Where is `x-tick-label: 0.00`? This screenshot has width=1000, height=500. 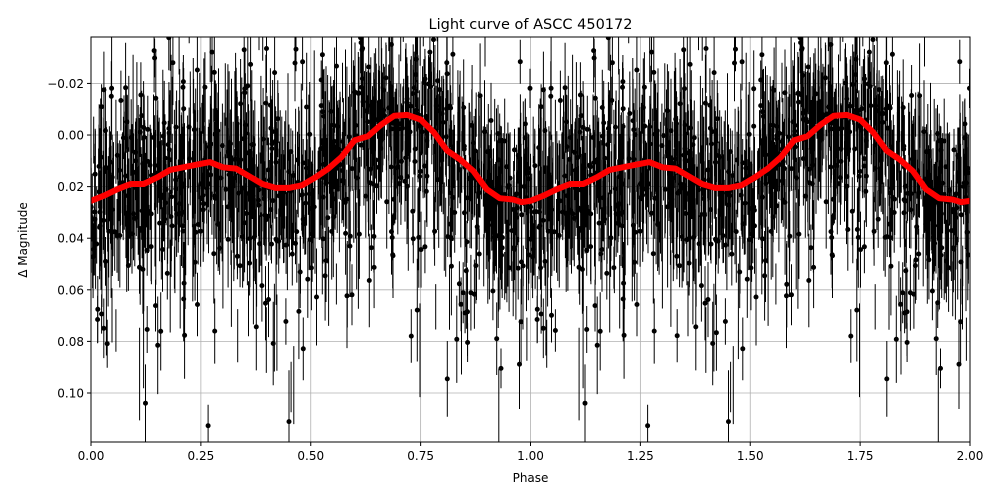 x-tick-label: 0.00 is located at coordinates (91, 456).